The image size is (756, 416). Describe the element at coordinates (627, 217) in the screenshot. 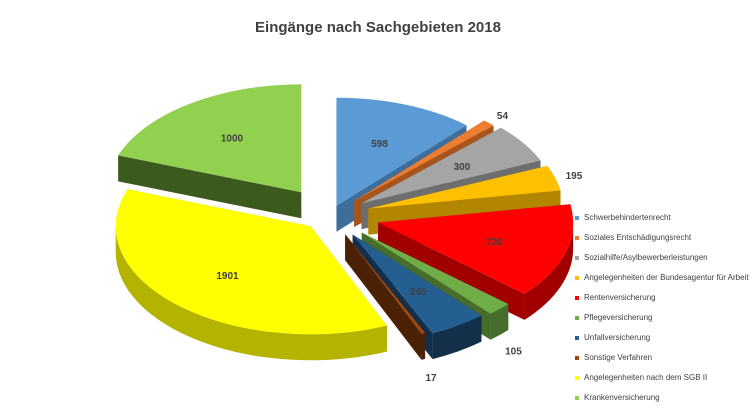

I see `legend-label: Schwerbehindertenrecht` at that location.